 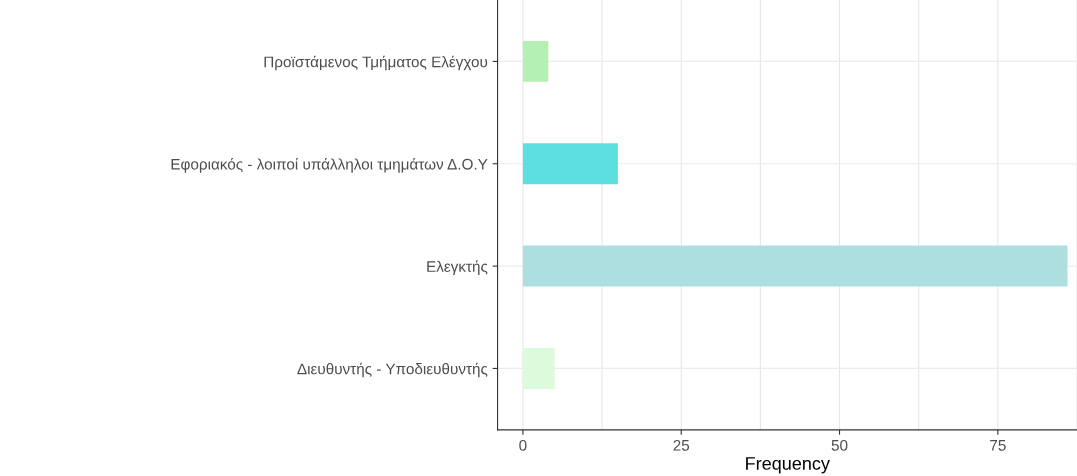 I want to click on y-tick-label: Προϊστάμενος Τμήματος Ελέγχου, so click(x=376, y=63).